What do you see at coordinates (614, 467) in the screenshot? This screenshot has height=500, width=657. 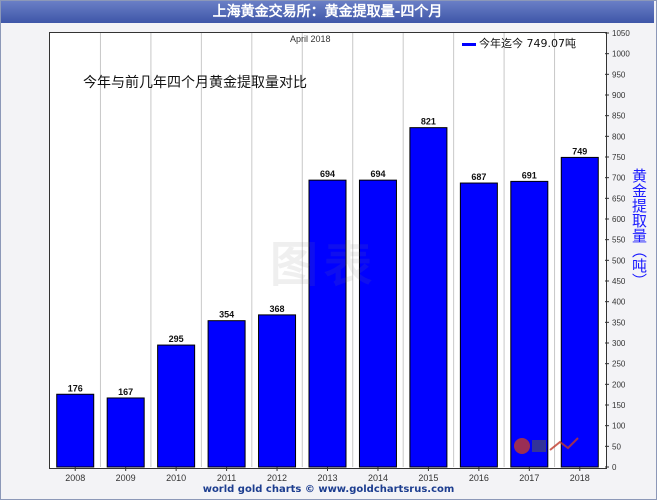 I see `y-tick-label: 0` at bounding box center [614, 467].